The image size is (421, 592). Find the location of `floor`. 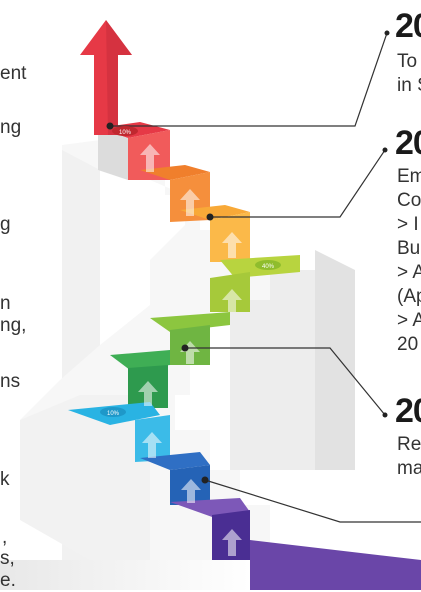

floor is located at coordinates (125, 575).